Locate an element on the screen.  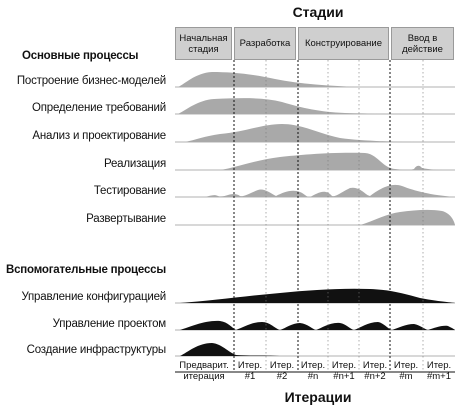
iteration-m: Итер. #m is located at coordinates (406, 371).